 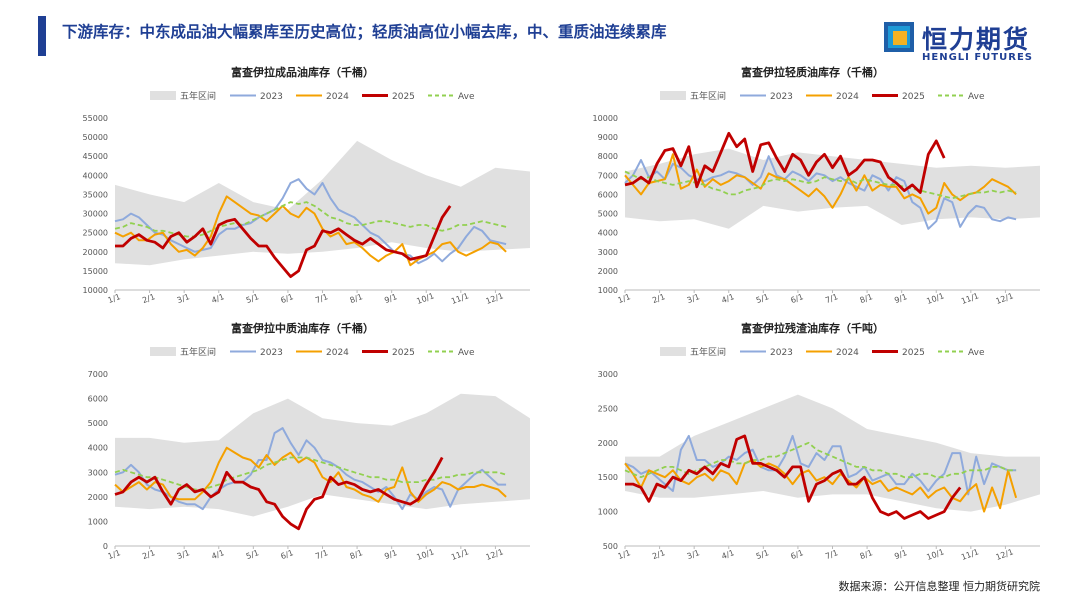 What do you see at coordinates (608, 233) in the screenshot?
I see `y-tick-label: 4000` at bounding box center [608, 233].